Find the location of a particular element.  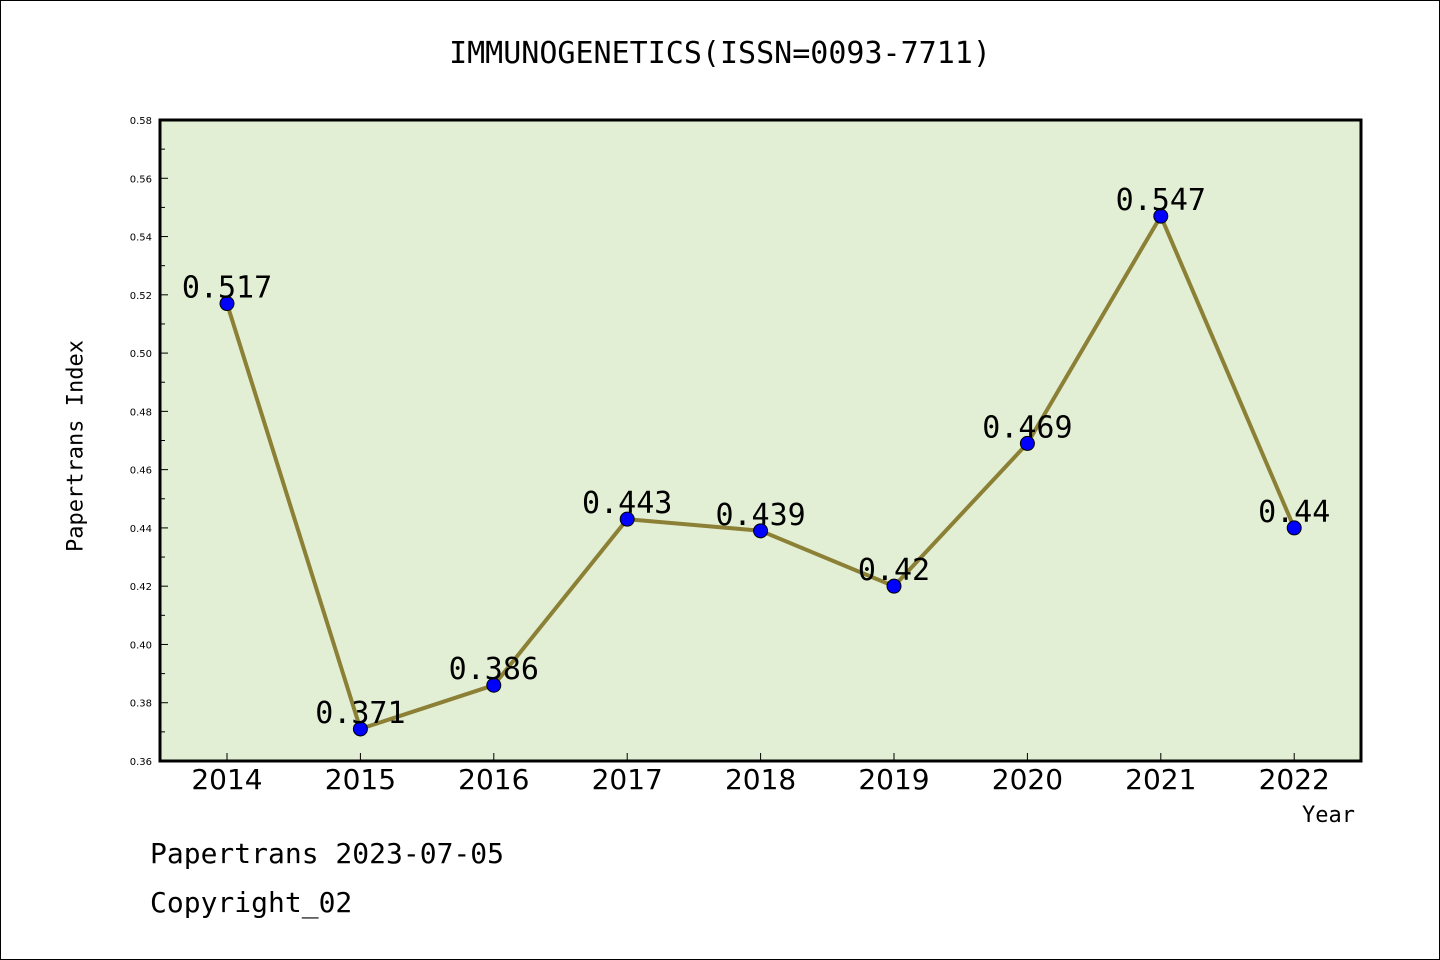

x-axis: 2014 2015 2016 2017 2018 2019 2020 2021 2022 is located at coordinates (760, 774).